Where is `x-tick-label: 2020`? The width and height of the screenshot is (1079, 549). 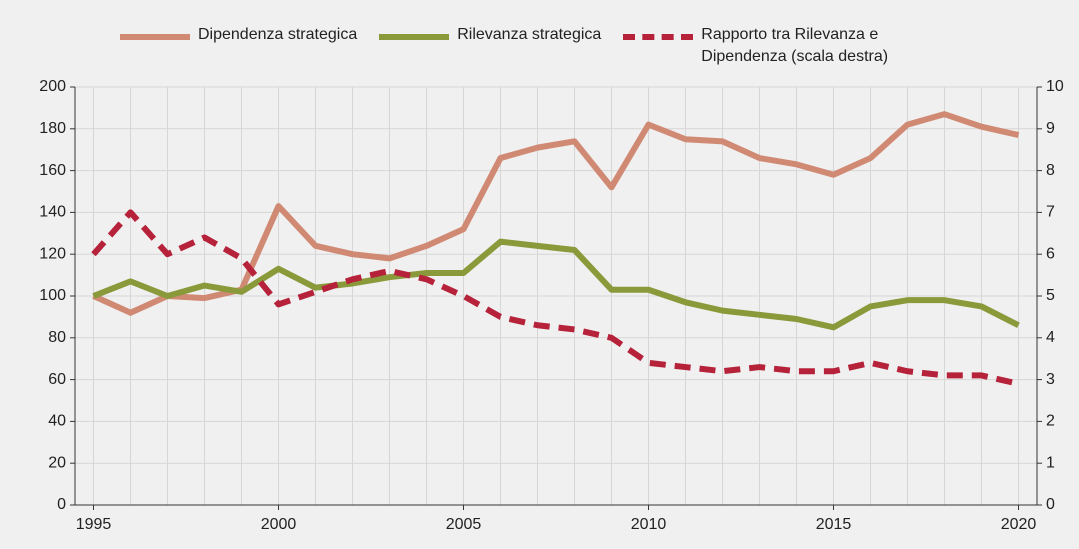
x-tick-label: 2020 is located at coordinates (1019, 524).